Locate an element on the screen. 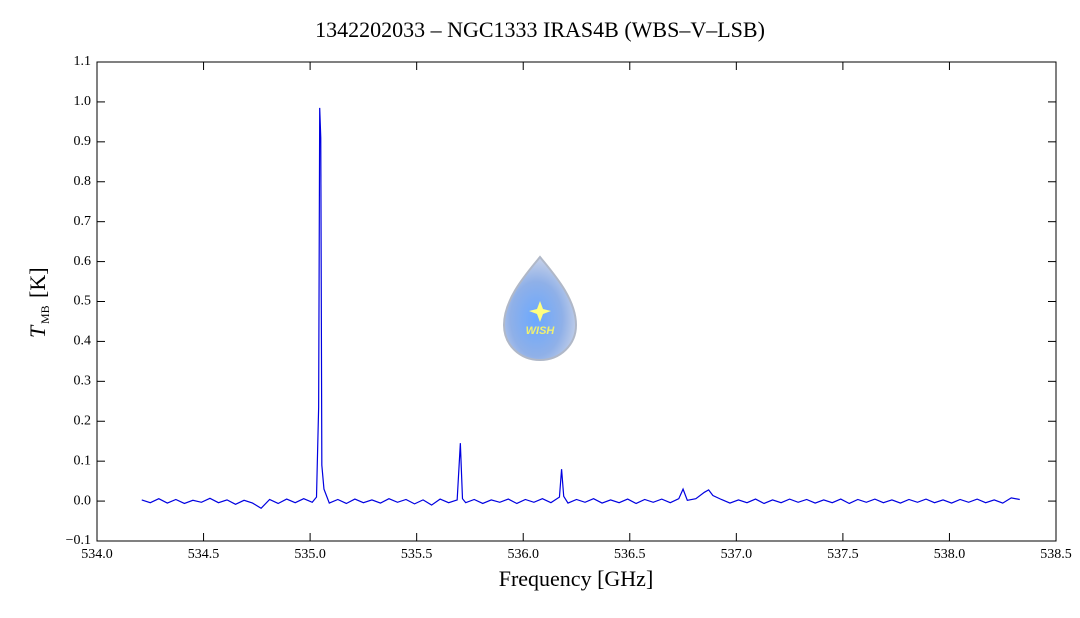 This screenshot has width=1080, height=618. chart-title: 1342202033 – NGC1333 IRAS4B (WBS–V–LSB) is located at coordinates (540, 29).